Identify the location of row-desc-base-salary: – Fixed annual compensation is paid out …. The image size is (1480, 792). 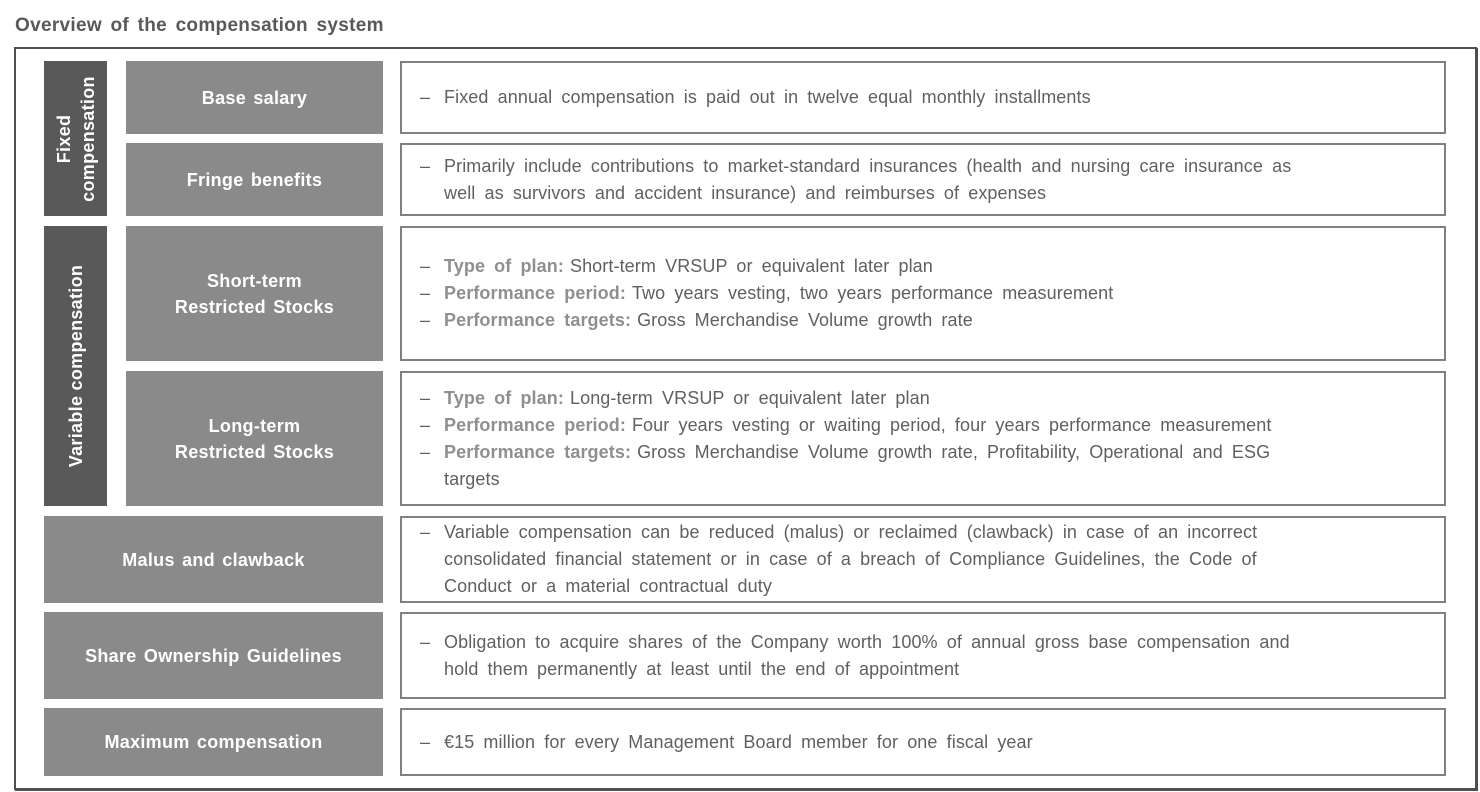
(923, 97).